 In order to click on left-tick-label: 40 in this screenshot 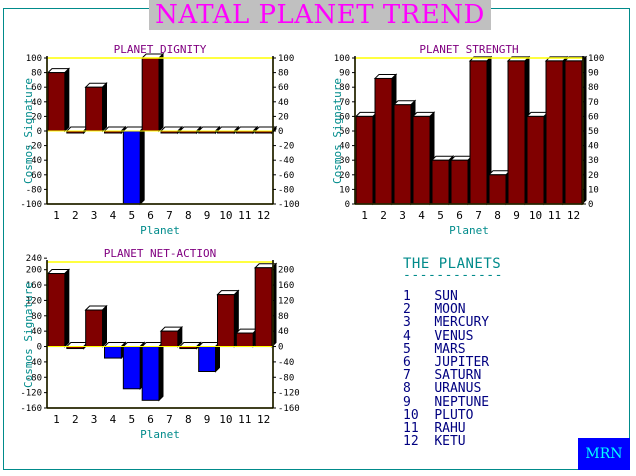, I will do `click(36, 103)`.